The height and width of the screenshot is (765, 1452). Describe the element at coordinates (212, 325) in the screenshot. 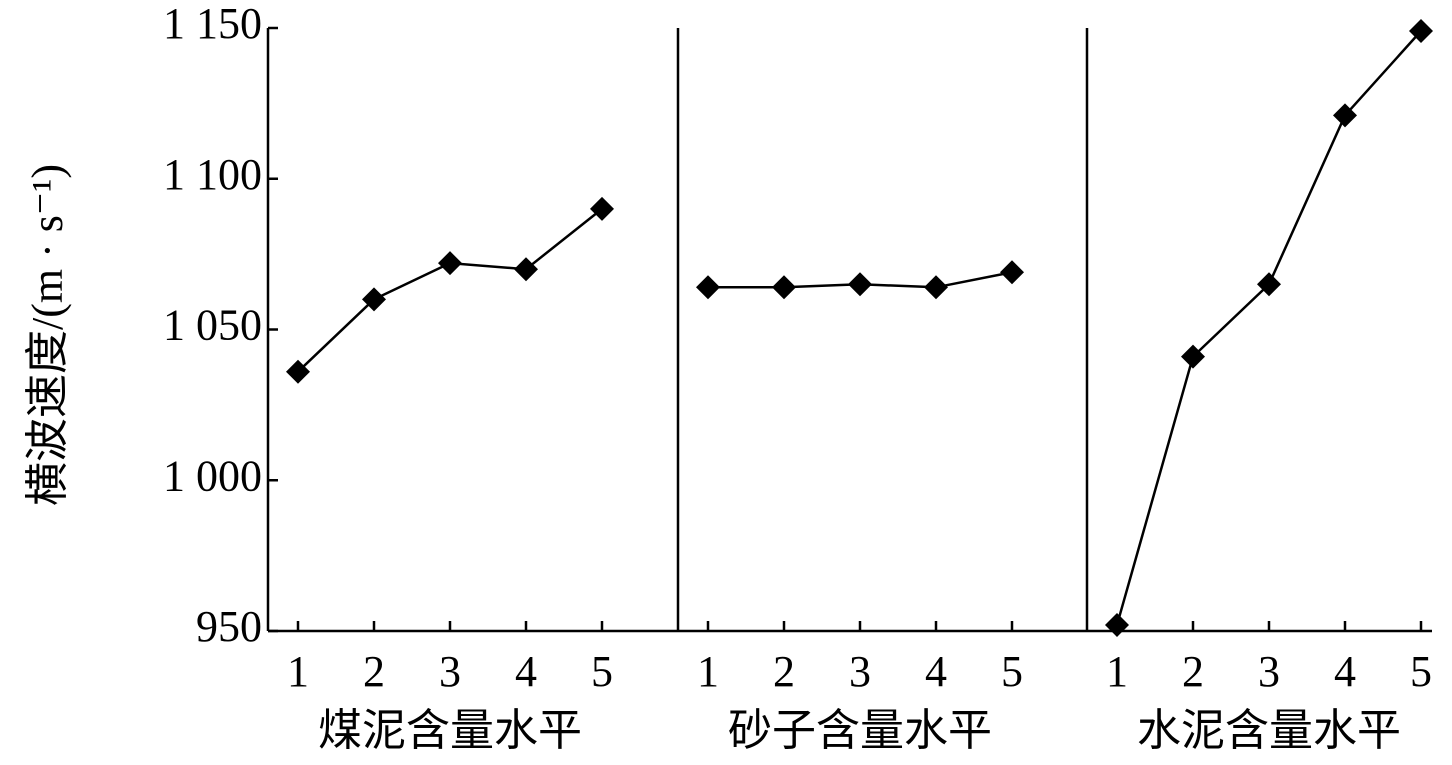

I see `y-tick-label: 1 050` at that location.